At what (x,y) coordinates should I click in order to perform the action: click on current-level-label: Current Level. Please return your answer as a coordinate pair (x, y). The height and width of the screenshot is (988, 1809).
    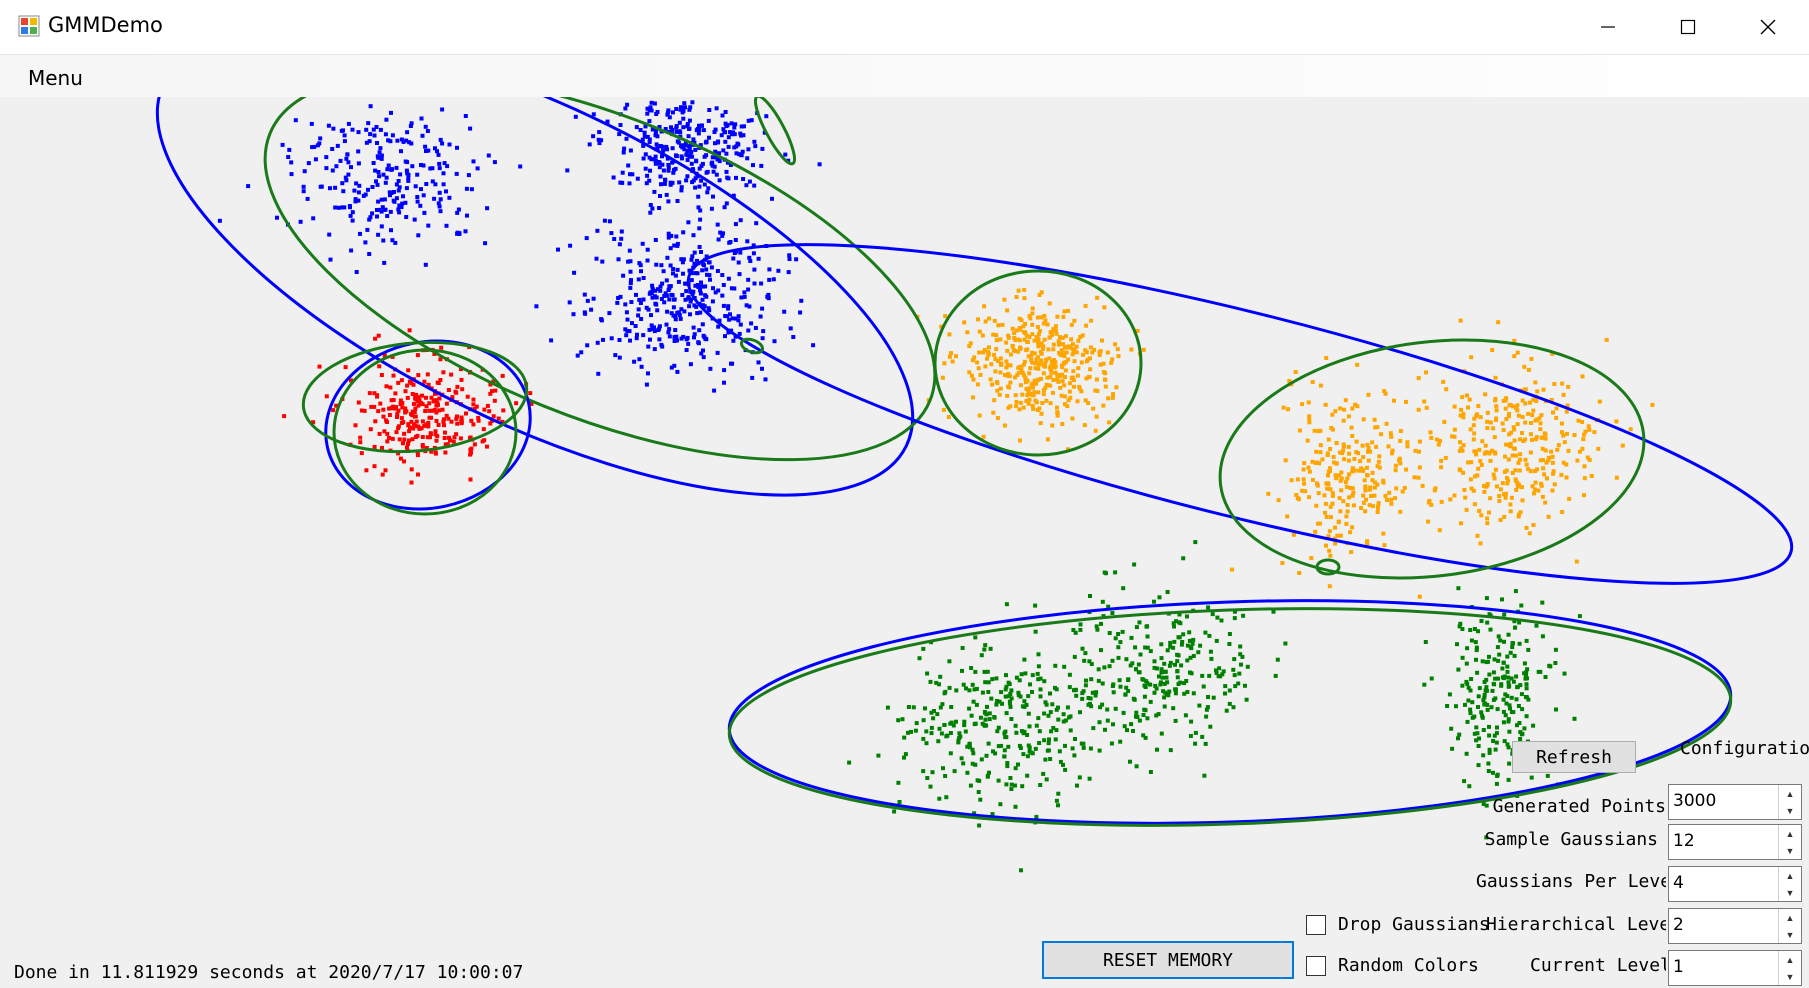
    Looking at the image, I should click on (1598, 965).